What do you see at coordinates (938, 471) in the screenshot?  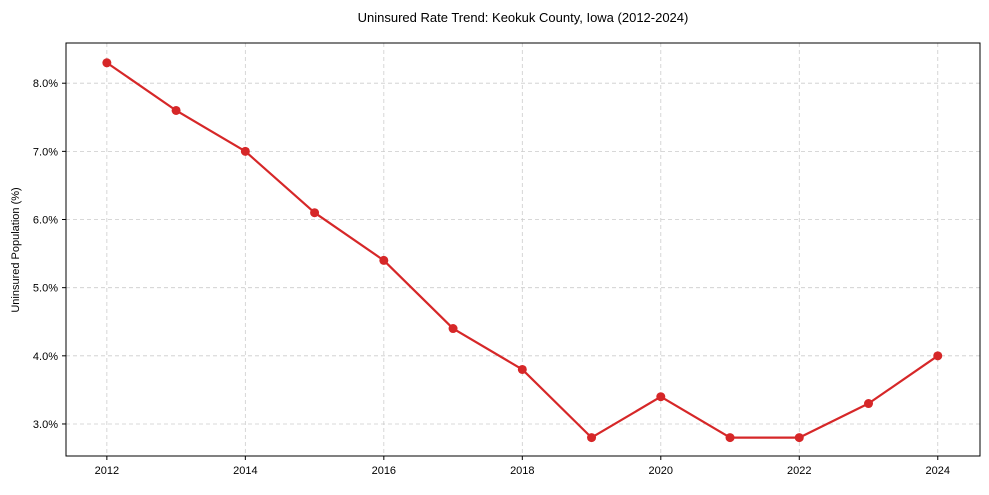 I see `x-tick-label: 2024` at bounding box center [938, 471].